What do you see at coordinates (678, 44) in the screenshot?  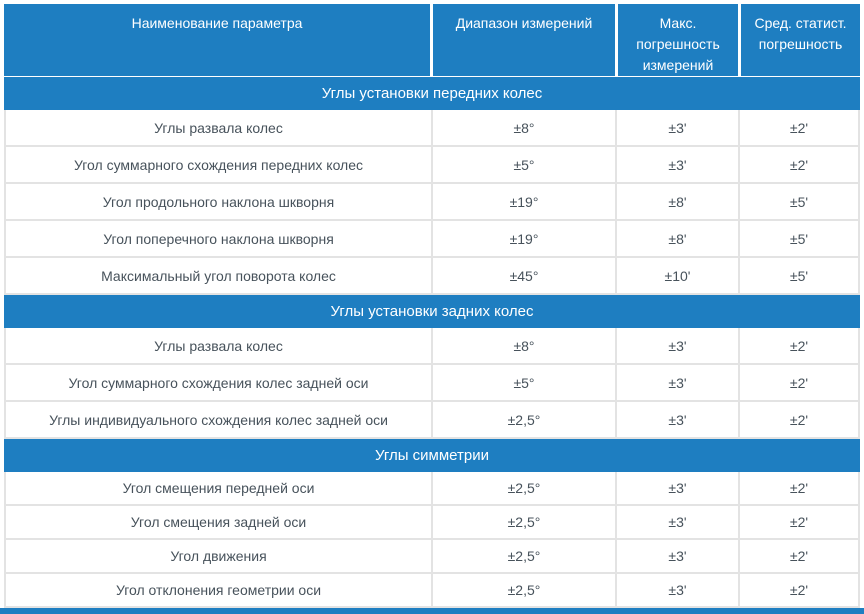 I see `column-header-label: Макс. погрешность измерений` at bounding box center [678, 44].